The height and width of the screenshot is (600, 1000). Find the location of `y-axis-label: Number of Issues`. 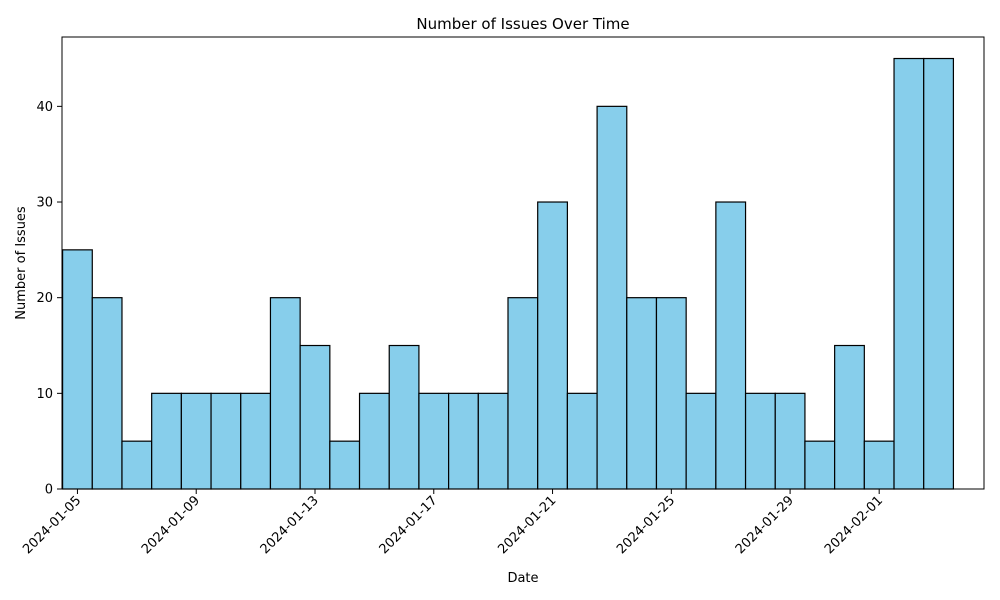

y-axis-label: Number of Issues is located at coordinates (21, 263).